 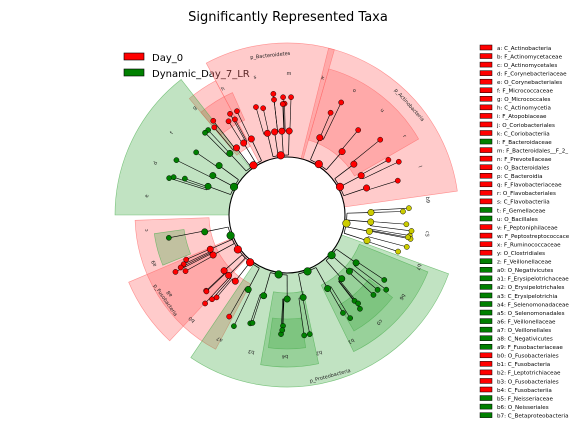 What do you see at coordinates (486, 380) in the screenshot?
I see `taxa-swatch-b3` at bounding box center [486, 380].